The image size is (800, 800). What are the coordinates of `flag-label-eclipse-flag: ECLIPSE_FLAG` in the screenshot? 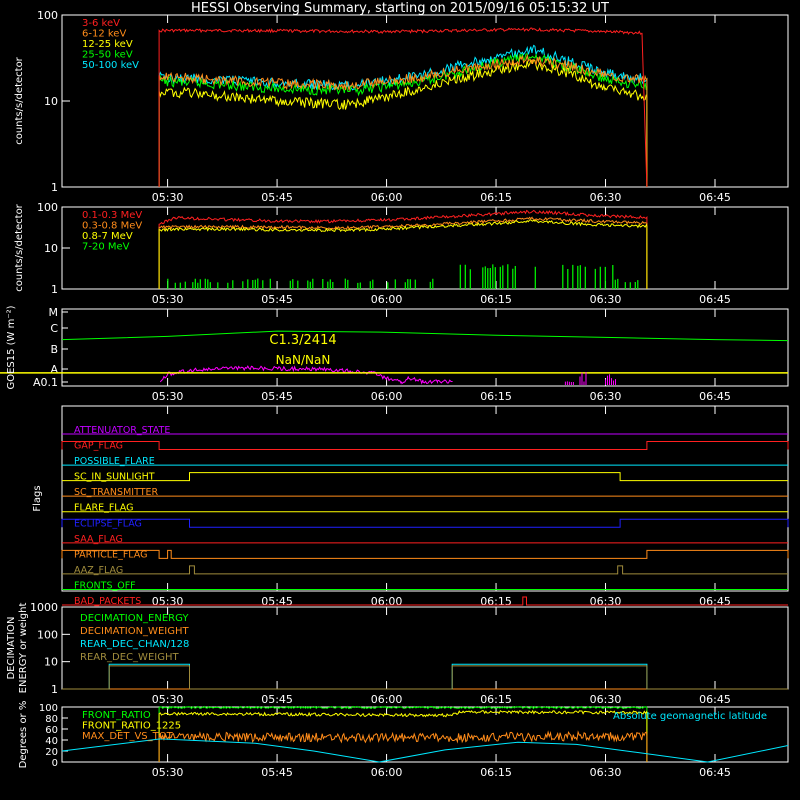 It's located at (108, 523).